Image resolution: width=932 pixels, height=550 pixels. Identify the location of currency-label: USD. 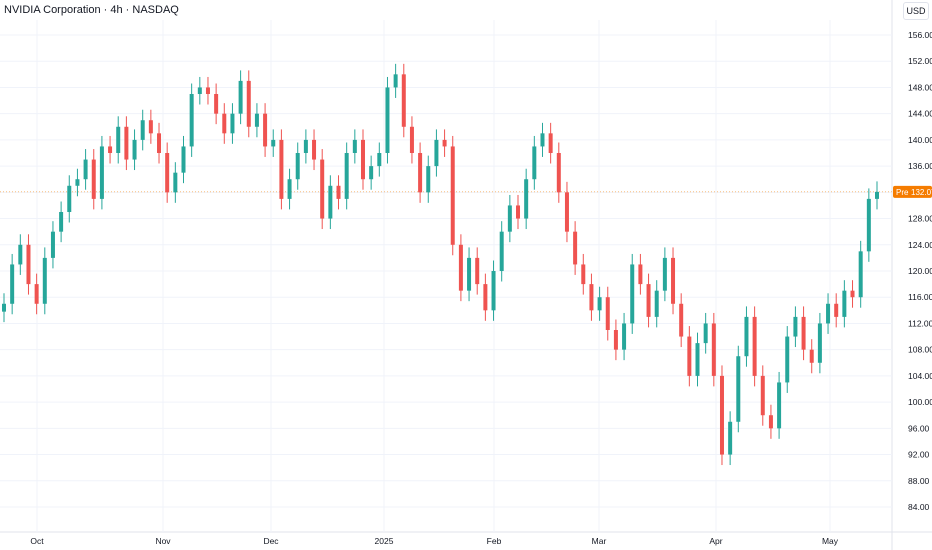
(916, 11).